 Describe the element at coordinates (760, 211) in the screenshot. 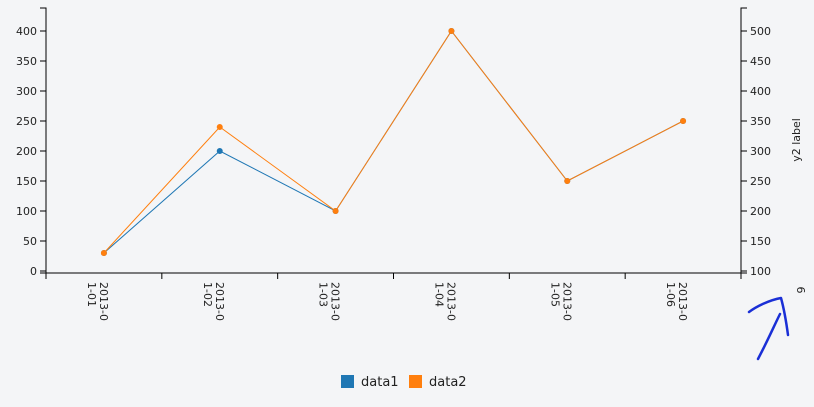

I see `y2-tick-label: 200` at that location.